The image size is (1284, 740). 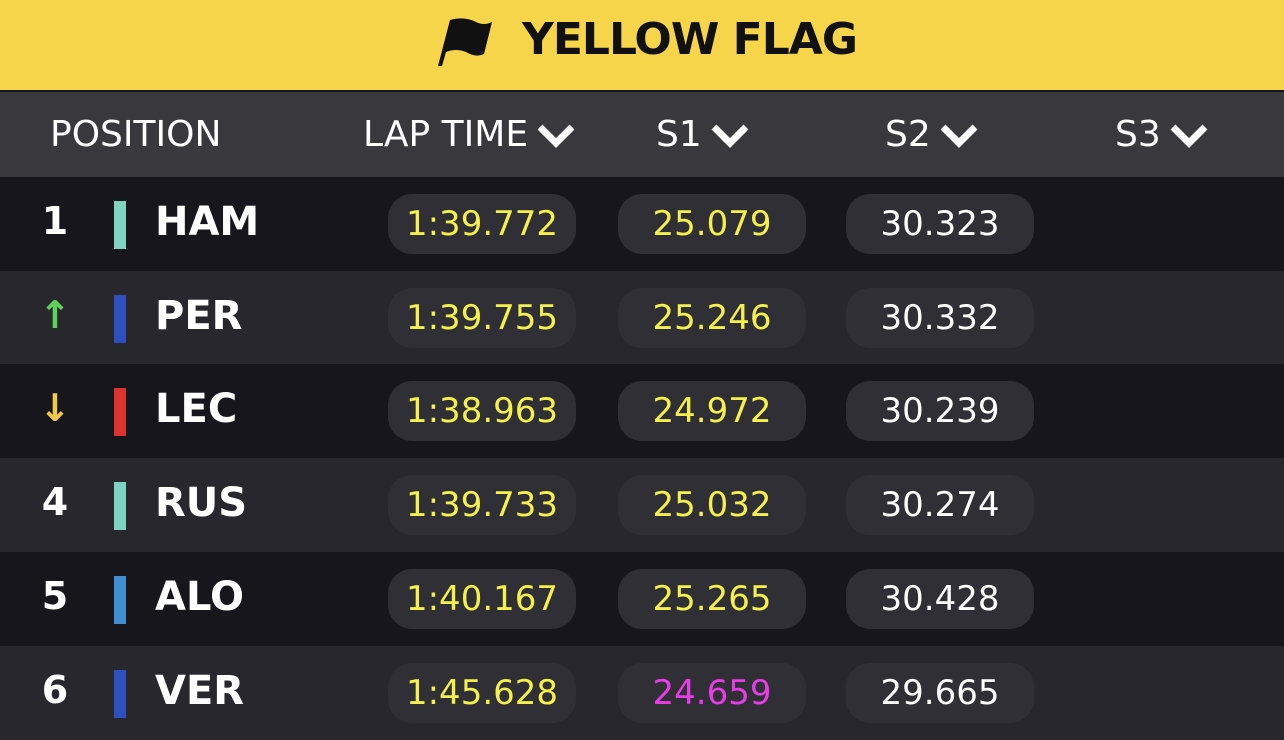 I want to click on driver-row: 5 ALO 1:40.167 25.265 30.428, so click(x=642, y=598).